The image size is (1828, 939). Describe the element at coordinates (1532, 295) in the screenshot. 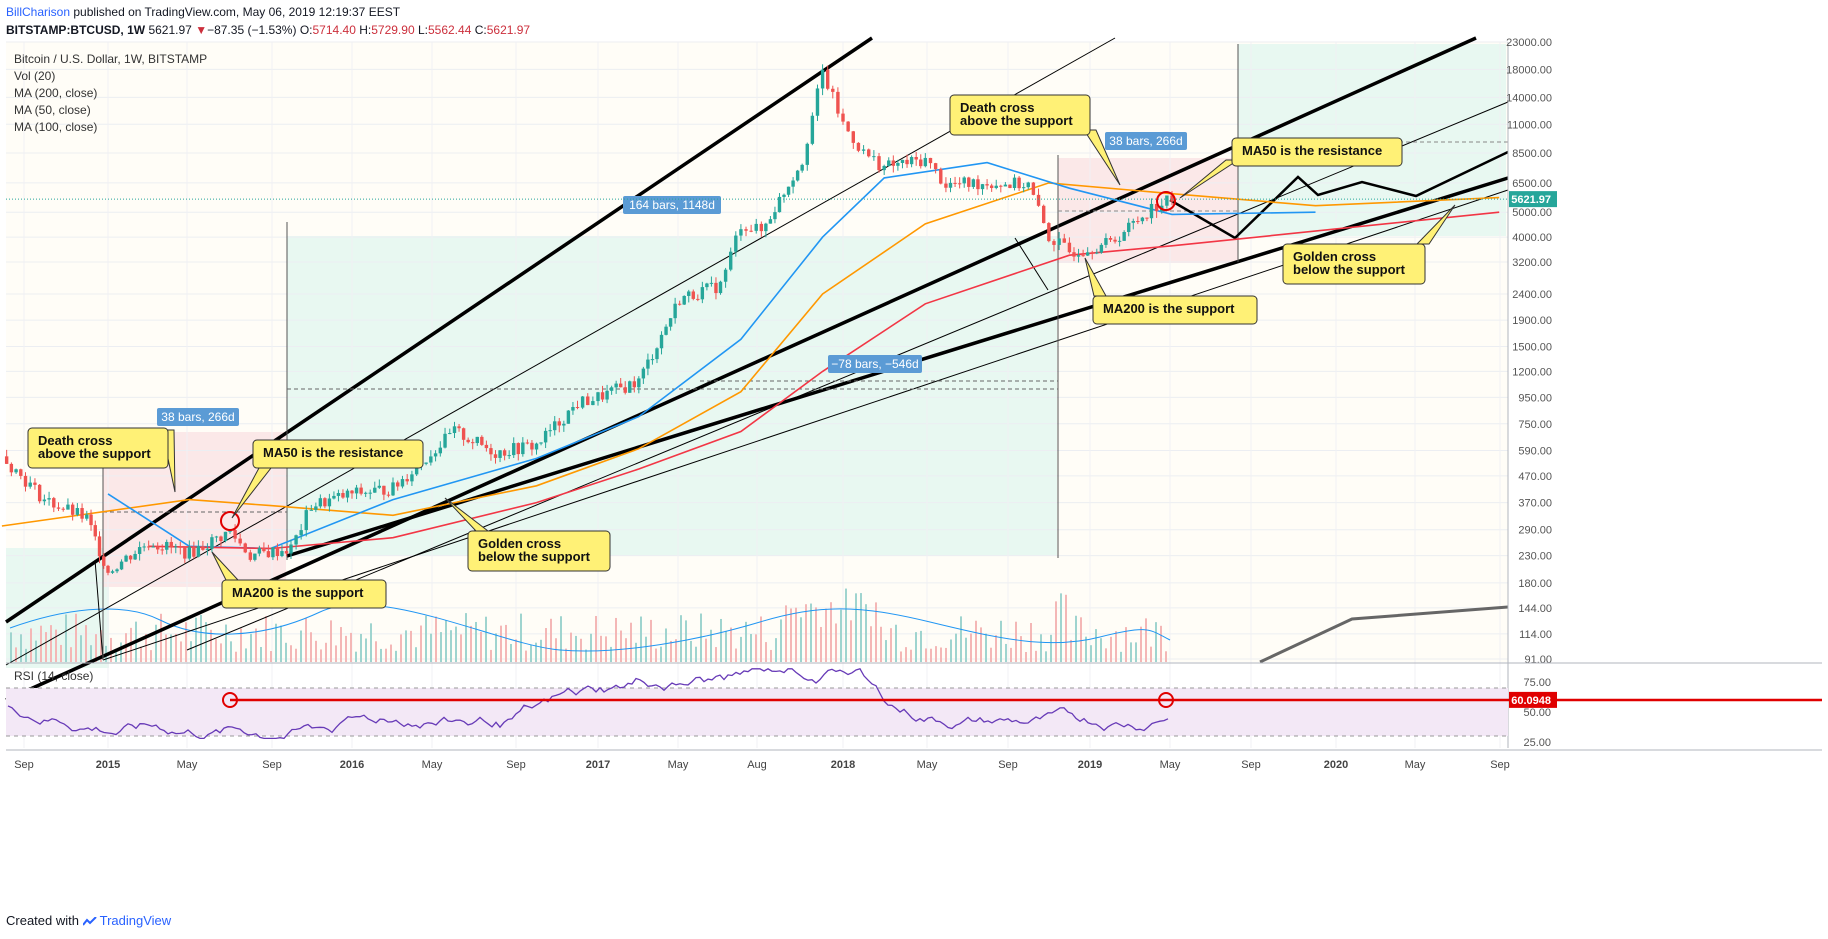

I see `price-tick-label: 2400.00` at that location.